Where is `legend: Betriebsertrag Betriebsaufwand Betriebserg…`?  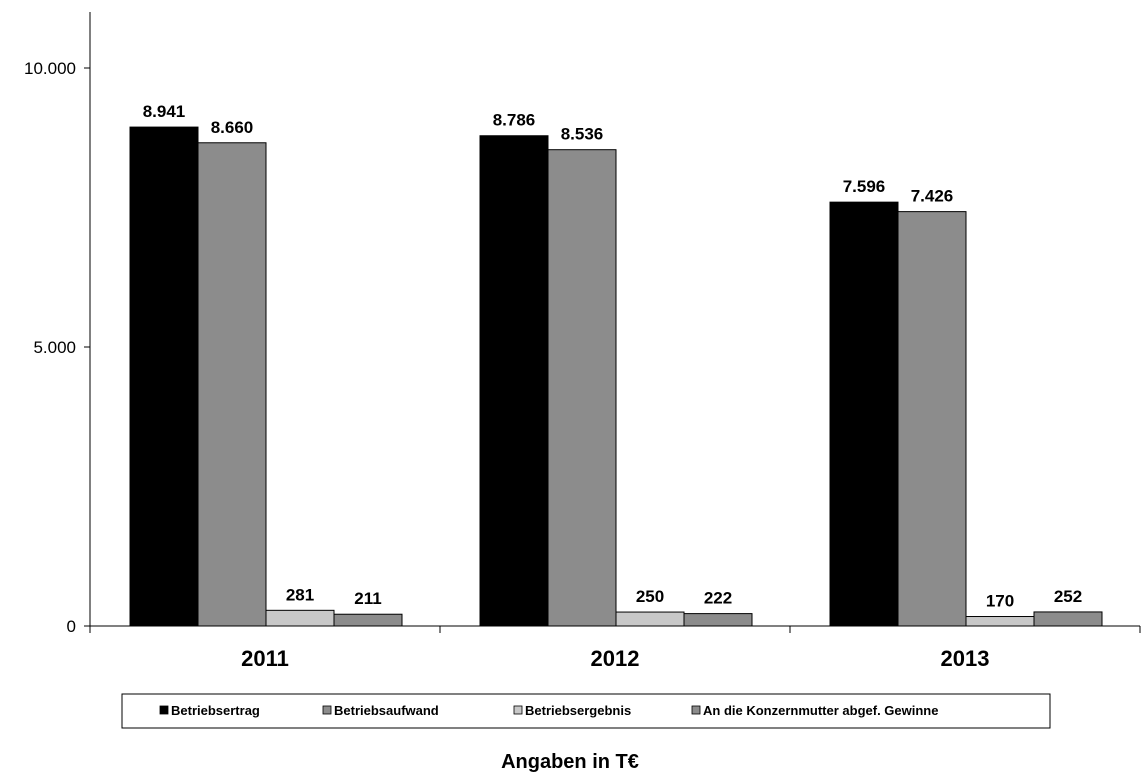
legend: Betriebsertrag Betriebsaufwand Betriebserg… is located at coordinates (586, 711).